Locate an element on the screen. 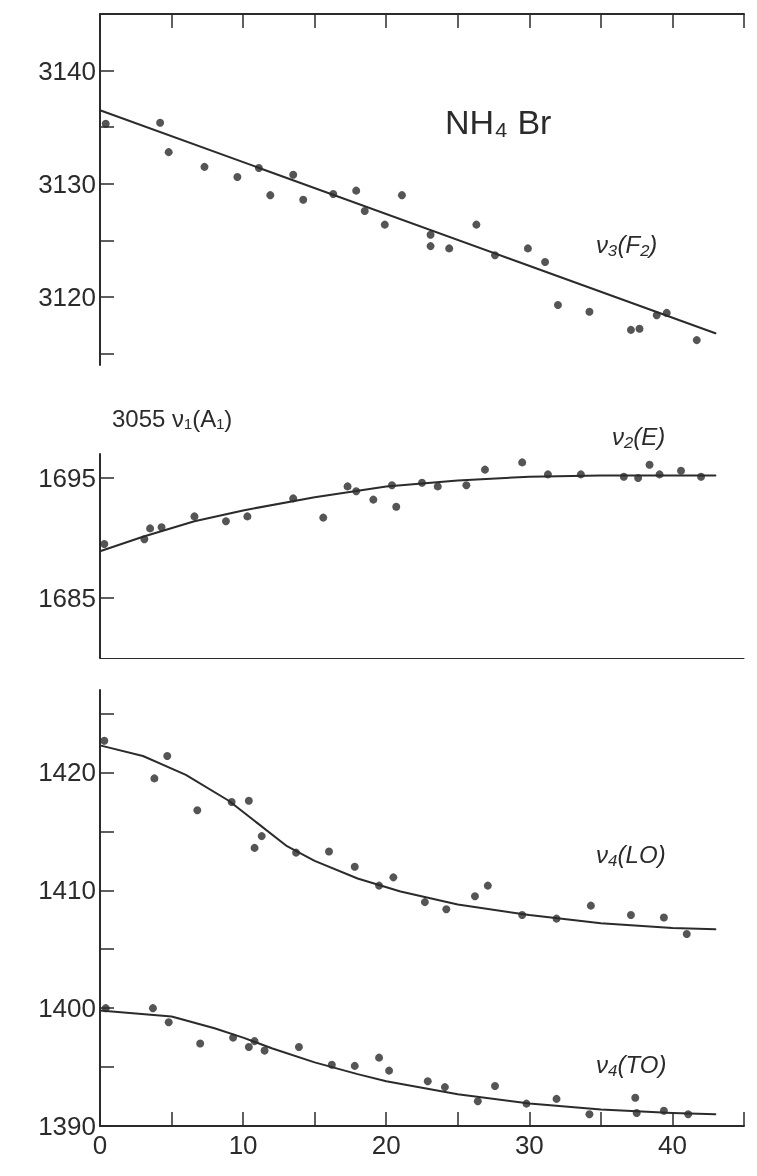 This screenshot has height=1176, width=757. x-tick-label: 40 is located at coordinates (672, 1145).